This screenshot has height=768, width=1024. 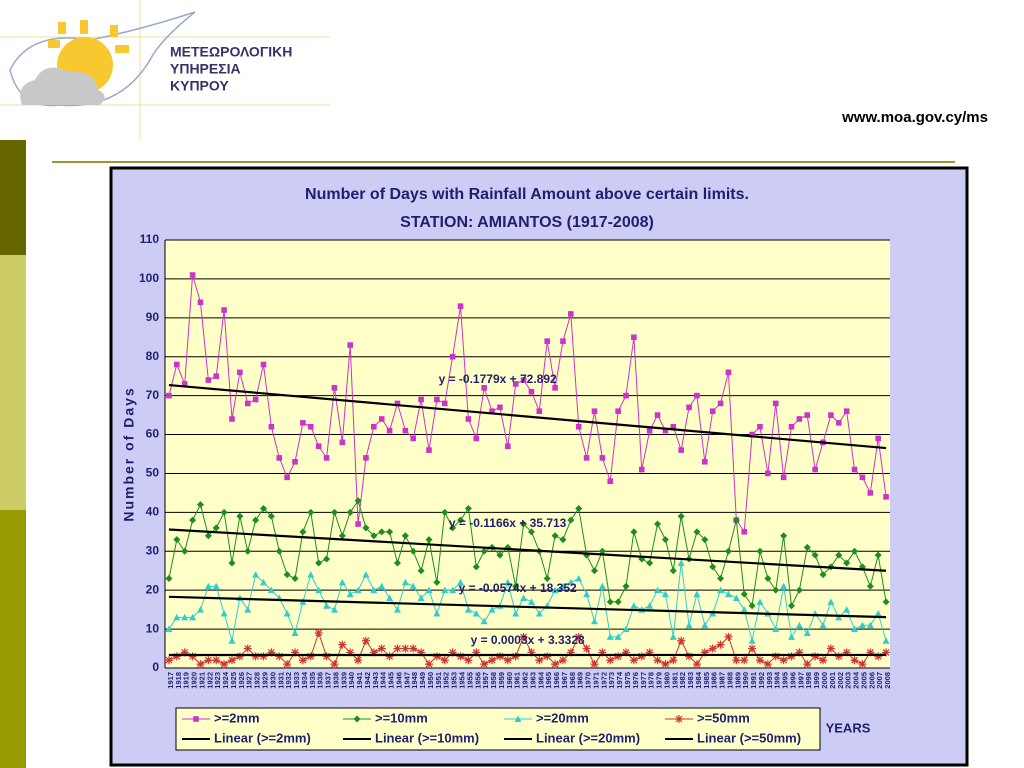 I want to click on x-tick-label: 1954, so click(x=462, y=680).